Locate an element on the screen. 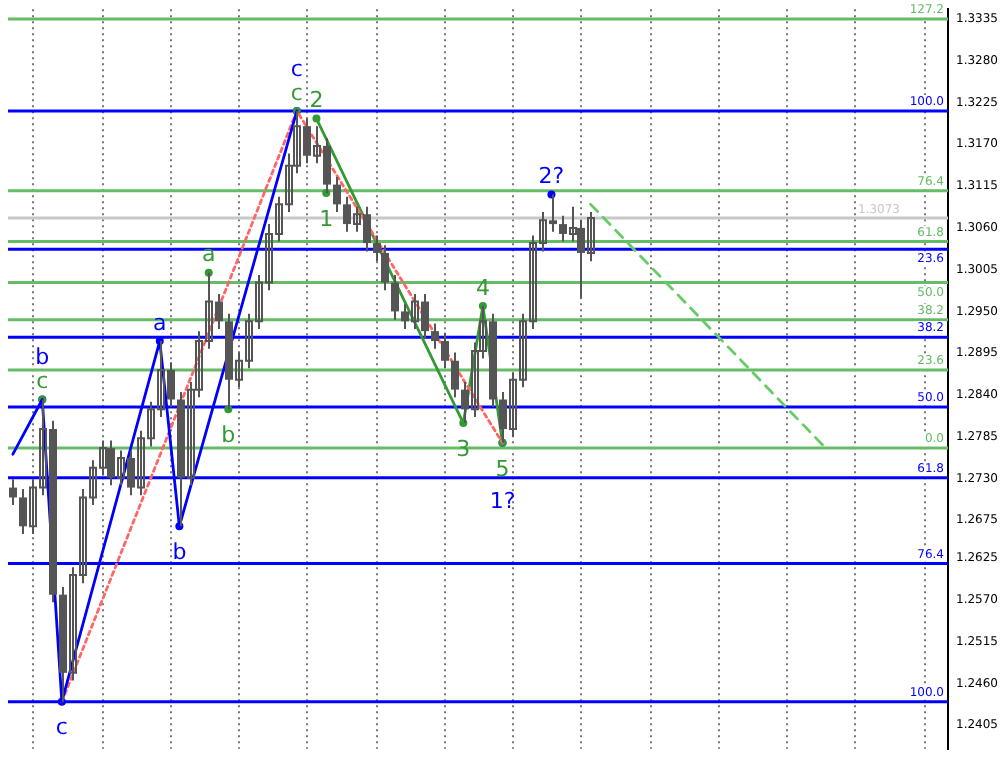 The image size is (1000, 758). series-label: 1 is located at coordinates (326, 218).